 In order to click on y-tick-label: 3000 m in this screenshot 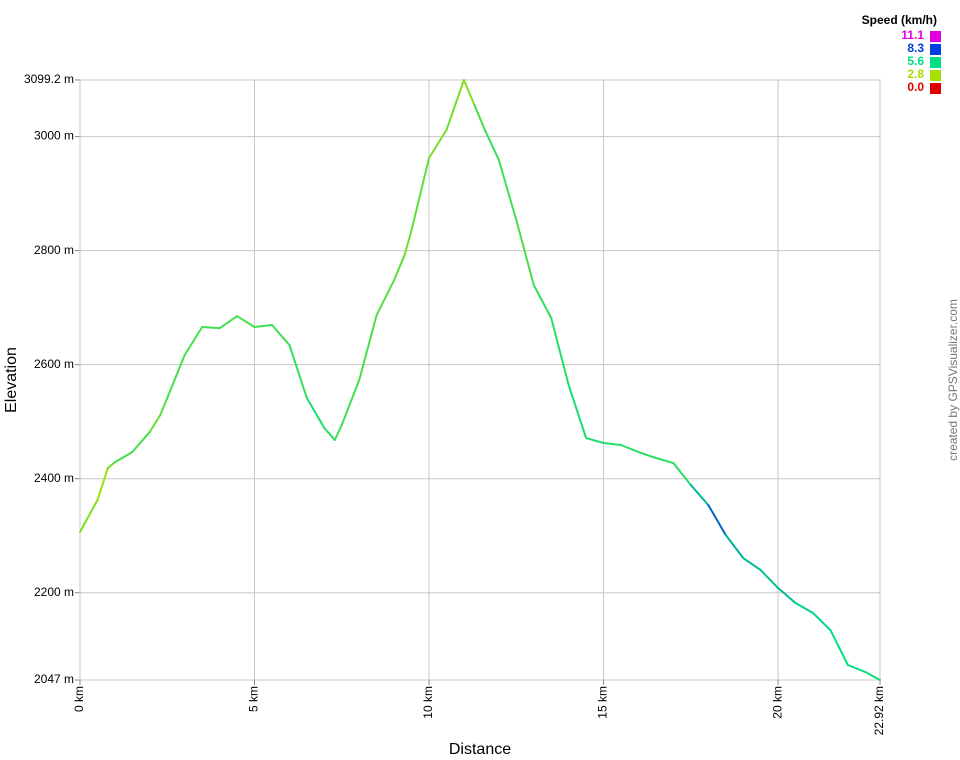, I will do `click(54, 136)`.